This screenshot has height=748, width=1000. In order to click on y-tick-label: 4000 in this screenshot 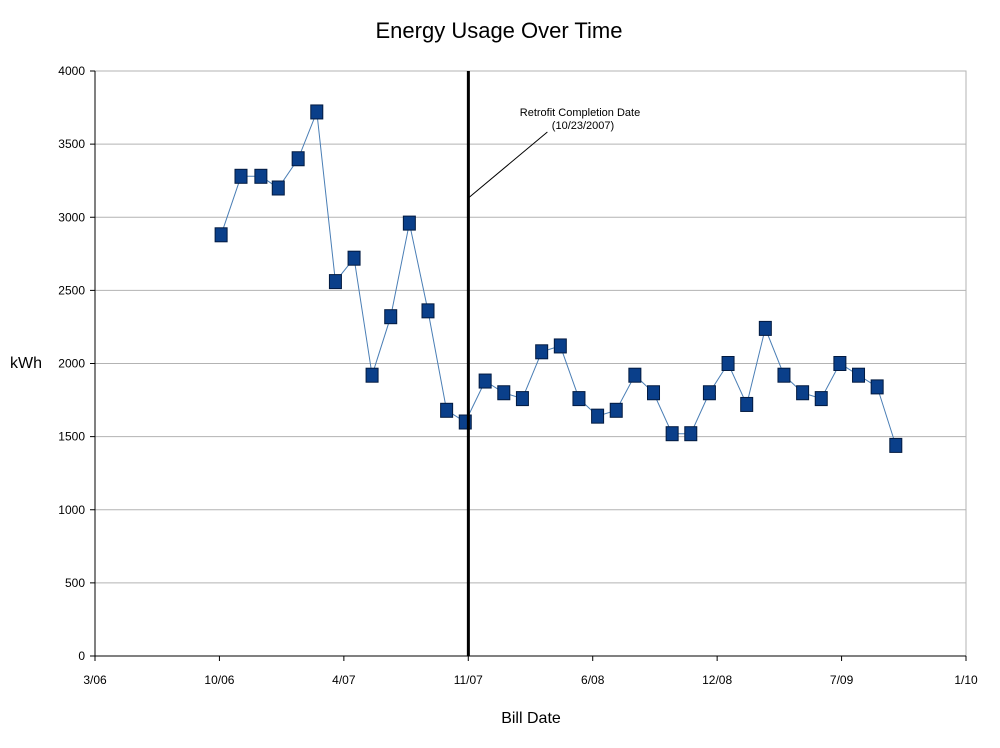, I will do `click(71, 71)`.